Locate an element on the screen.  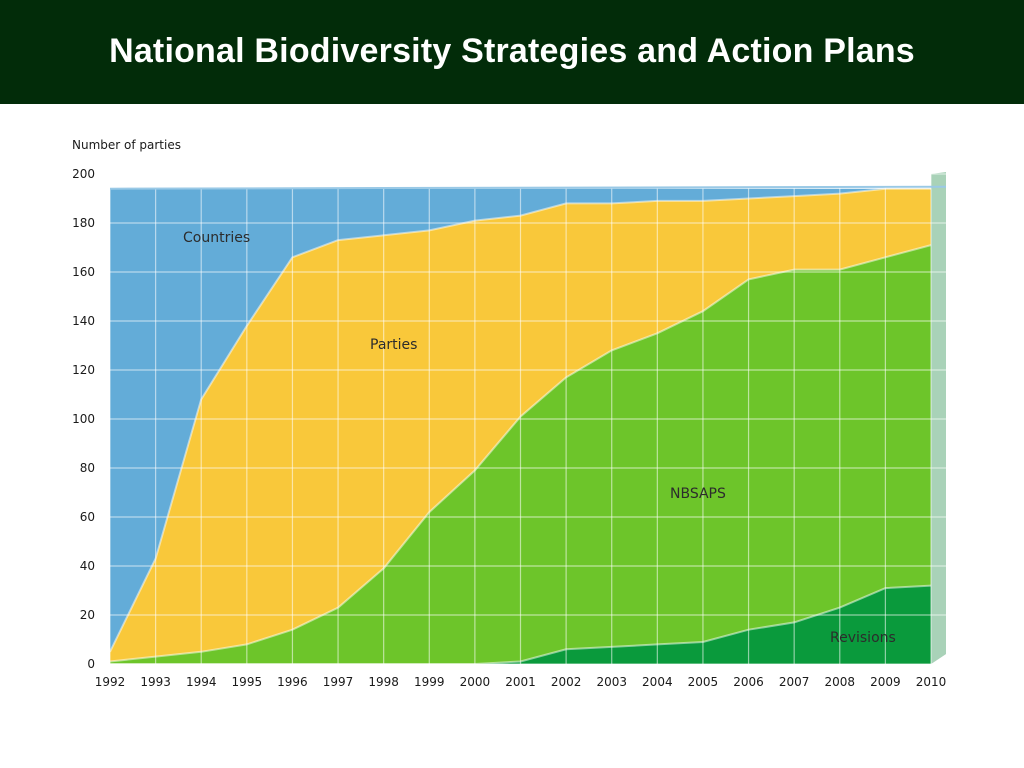
y-tick-label: 100 is located at coordinates (83, 419).